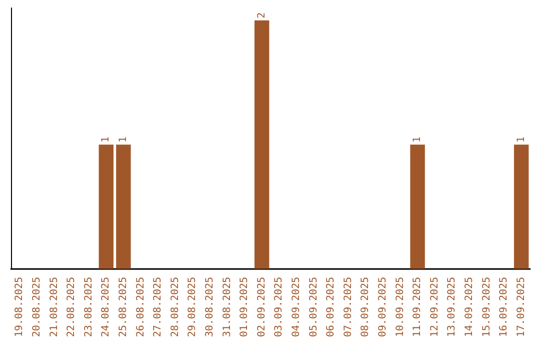 This screenshot has width=540, height=340. What do you see at coordinates (36, 307) in the screenshot?
I see `x-tick-label: 20.08.2025` at bounding box center [36, 307].